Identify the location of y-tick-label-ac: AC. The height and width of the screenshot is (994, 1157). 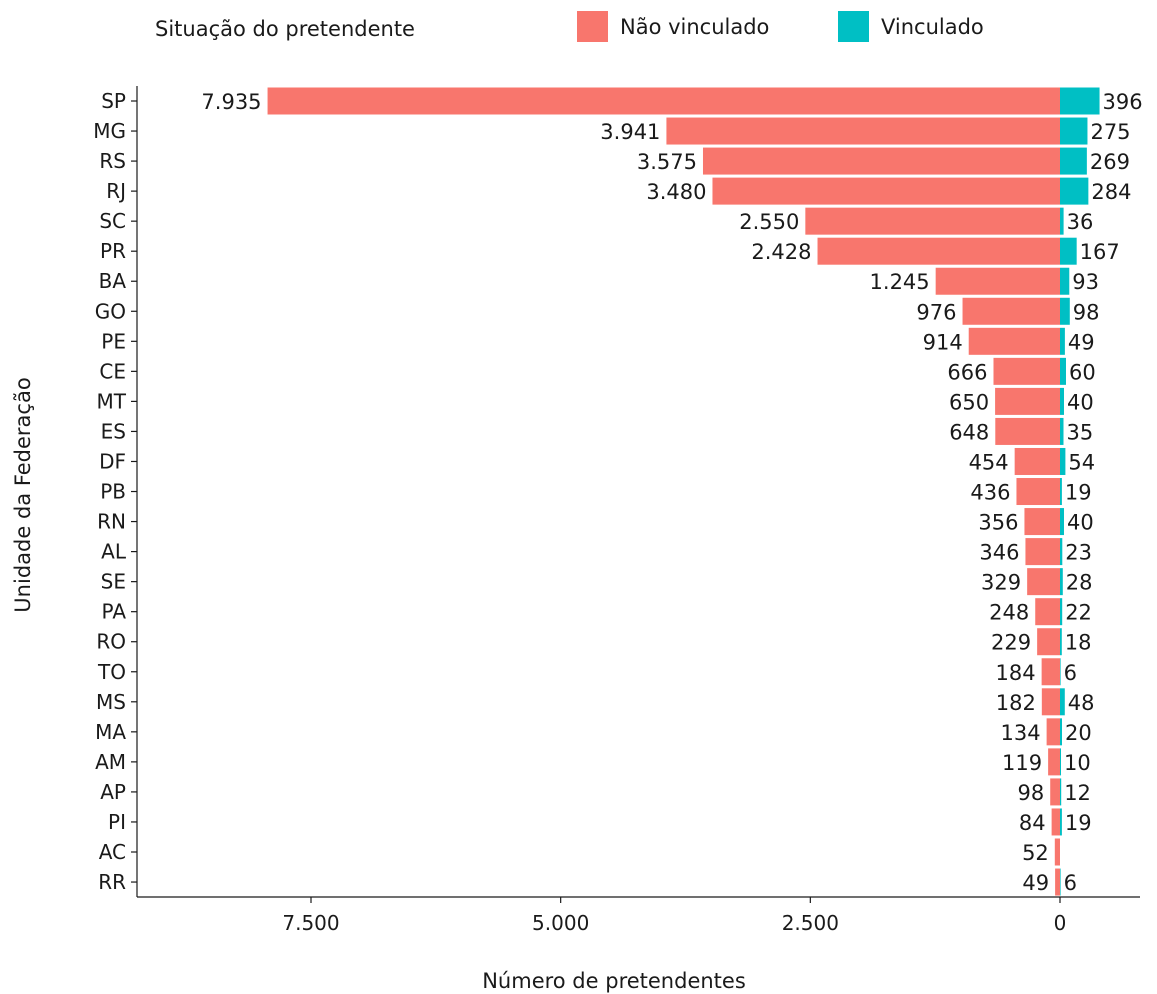
(112, 852).